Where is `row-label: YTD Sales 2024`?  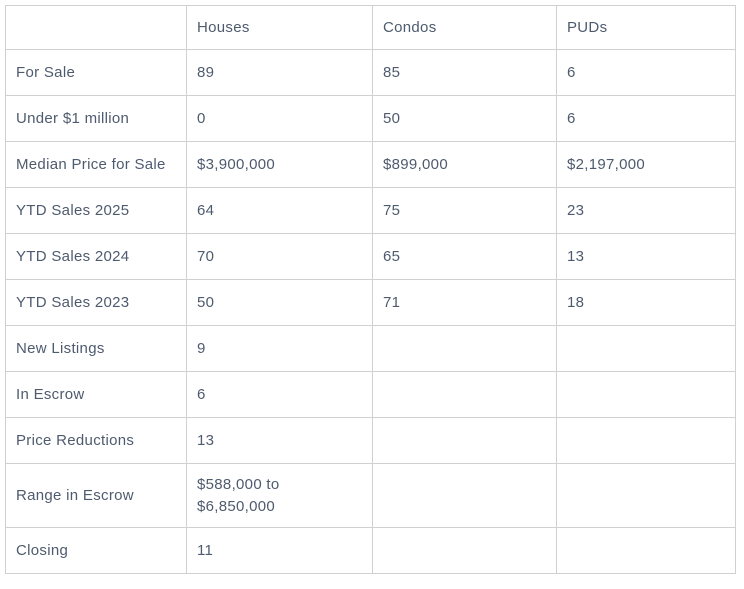
row-label: YTD Sales 2024 is located at coordinates (96, 256).